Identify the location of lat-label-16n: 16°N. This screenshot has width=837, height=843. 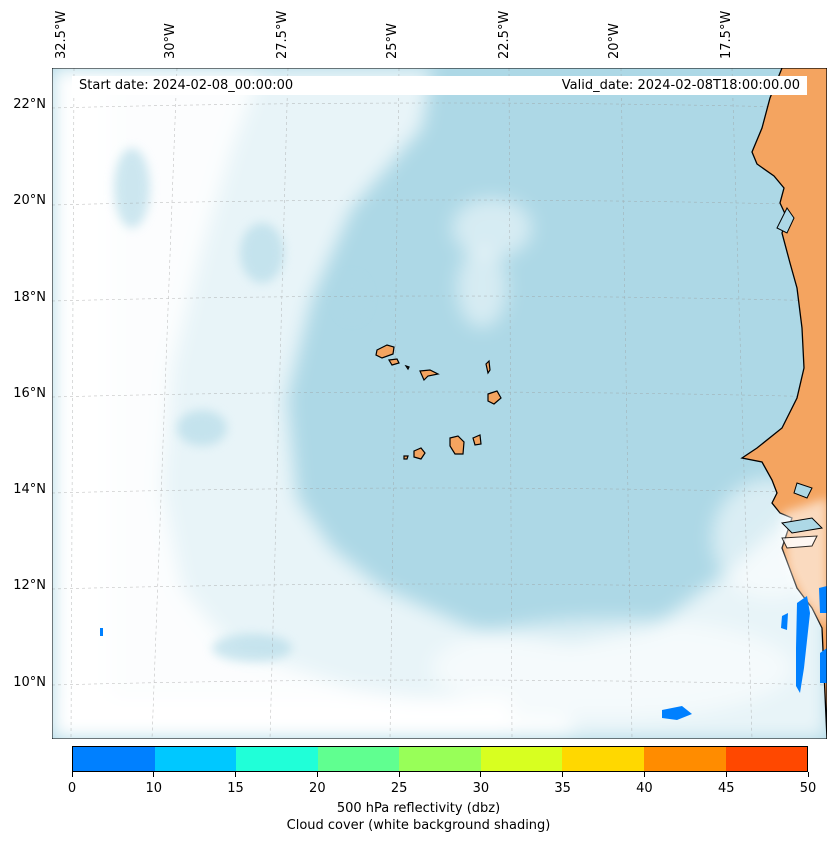
(29, 393).